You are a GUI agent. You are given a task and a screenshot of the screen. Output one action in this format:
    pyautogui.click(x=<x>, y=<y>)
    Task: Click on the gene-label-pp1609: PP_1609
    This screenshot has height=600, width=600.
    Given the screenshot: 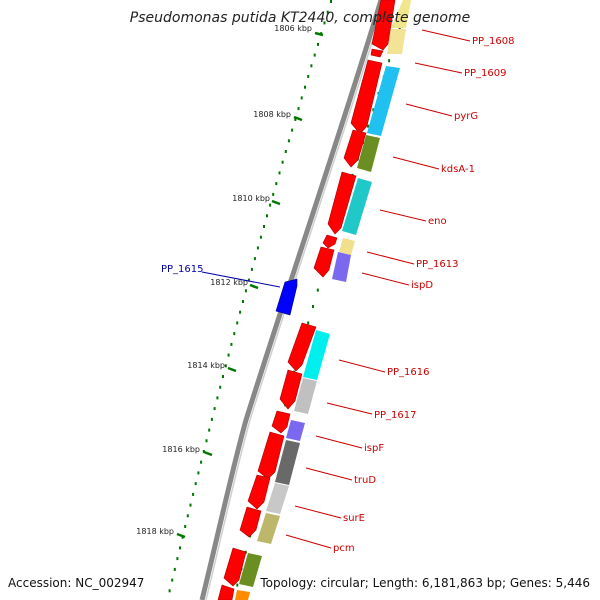 What is the action you would take?
    pyautogui.click(x=485, y=73)
    